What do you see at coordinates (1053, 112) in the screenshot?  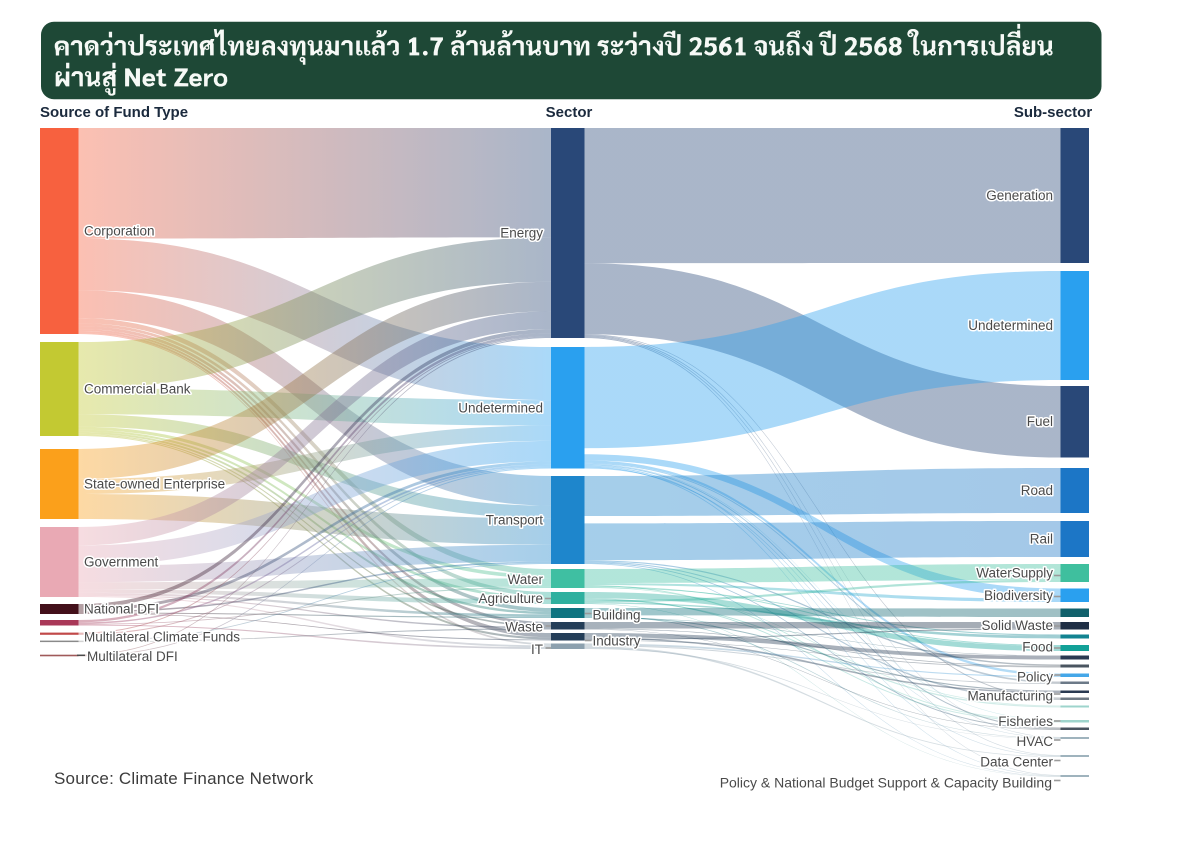 I see `svg-text: Sub-sector` at bounding box center [1053, 112].